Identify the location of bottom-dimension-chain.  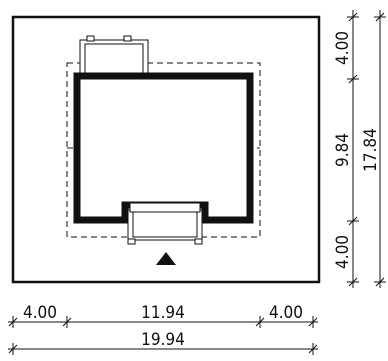
(163, 335).